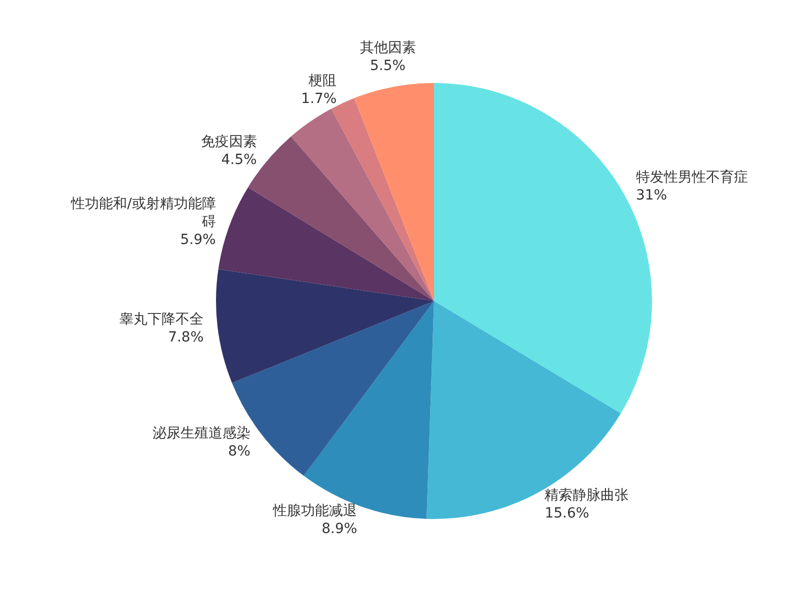 Image resolution: width=800 pixels, height=595 pixels. I want to click on data-label: 7.8%, so click(186, 337).